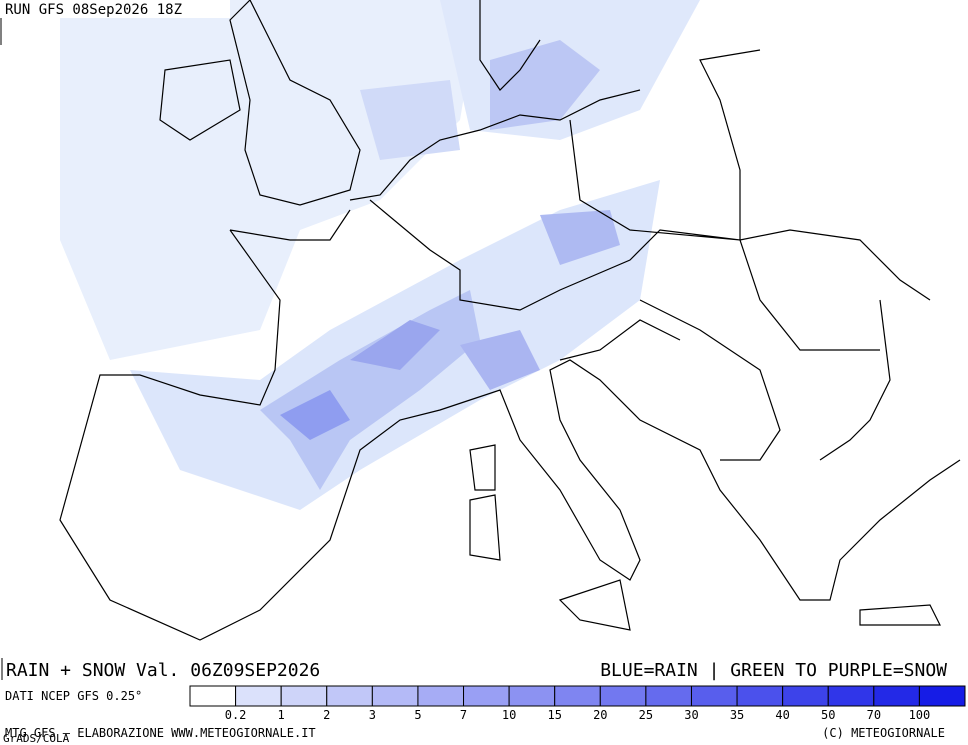 This screenshot has width=968, height=745. I want to click on island, so click(705, 537).